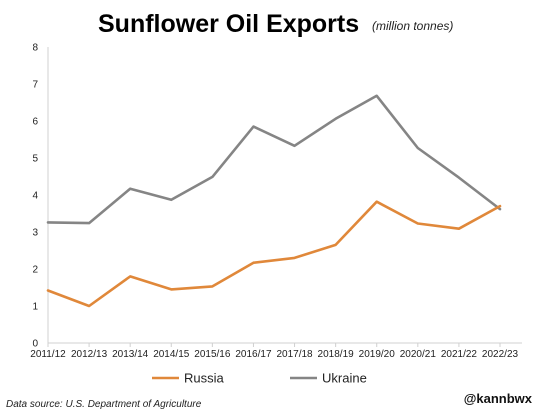  Describe the element at coordinates (294, 354) in the screenshot. I see `x-tick-label: 2017/18` at that location.